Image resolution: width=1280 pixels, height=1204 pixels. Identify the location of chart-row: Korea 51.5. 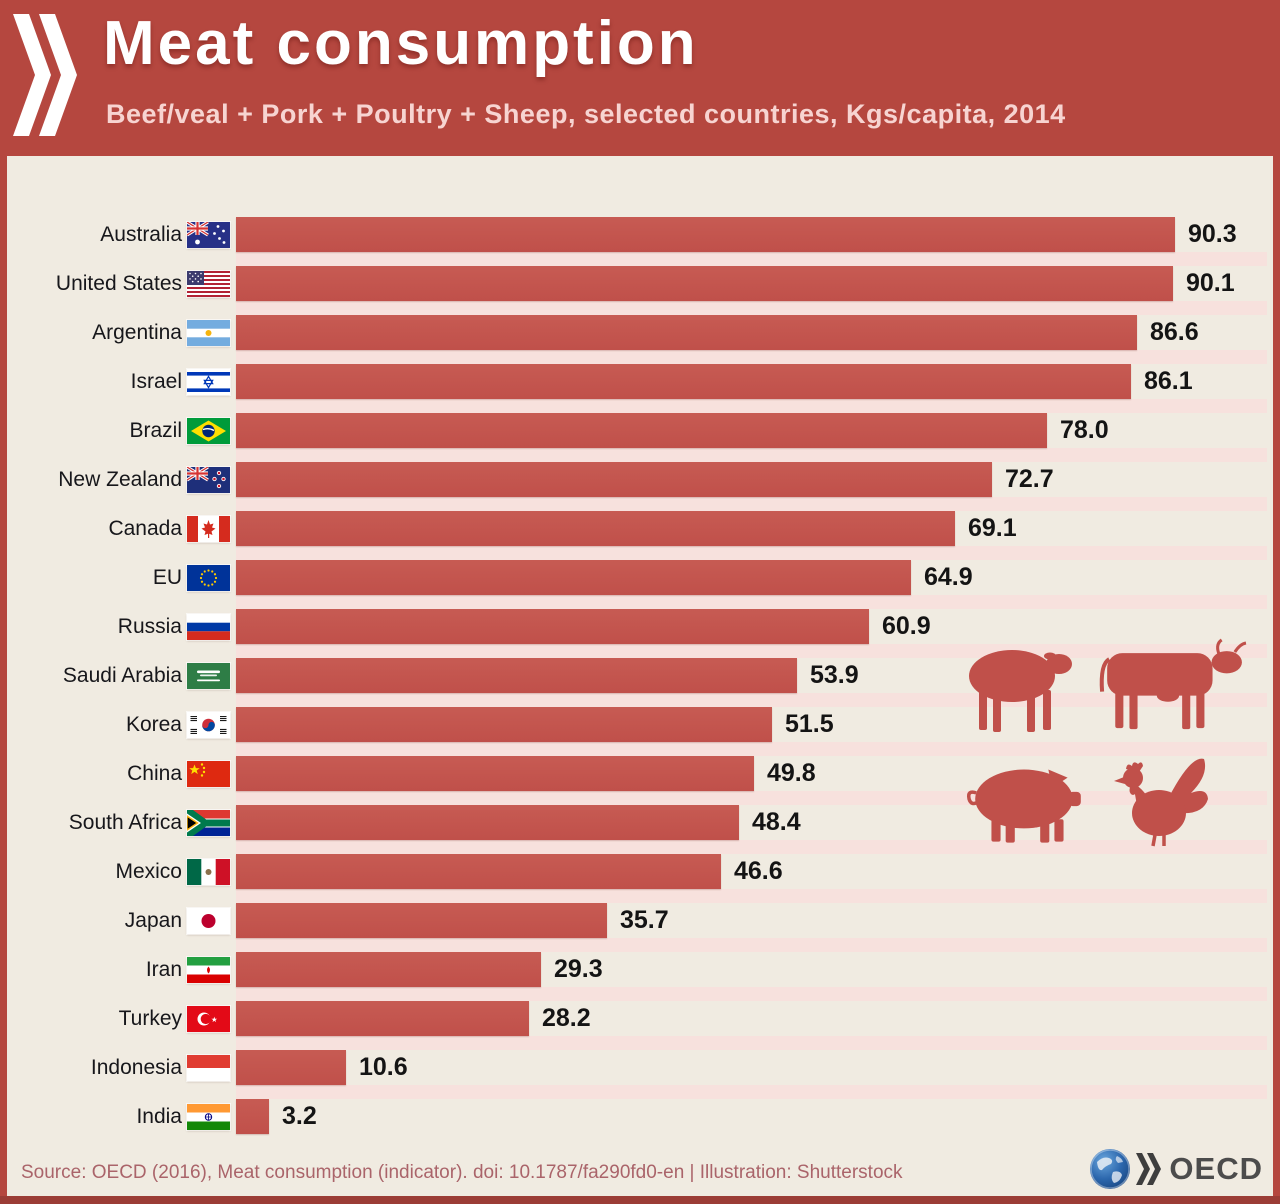
(637, 724).